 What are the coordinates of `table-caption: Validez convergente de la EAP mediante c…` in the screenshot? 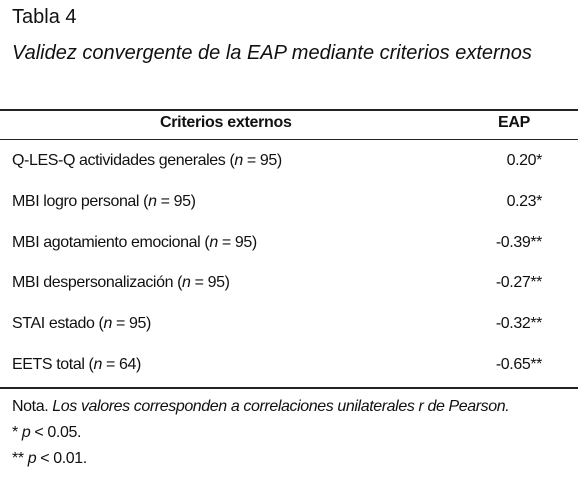 It's located at (272, 53).